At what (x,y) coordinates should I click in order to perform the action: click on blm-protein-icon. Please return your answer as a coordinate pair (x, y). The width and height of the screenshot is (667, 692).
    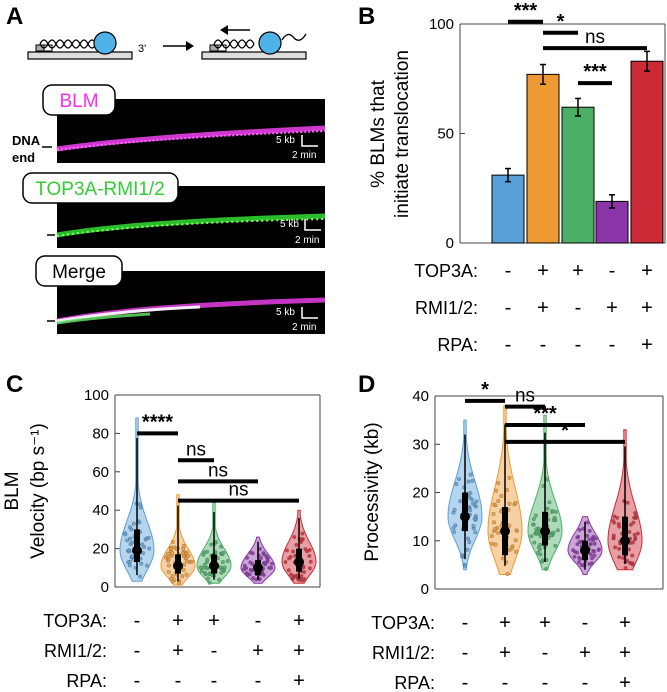
    Looking at the image, I should click on (105, 43).